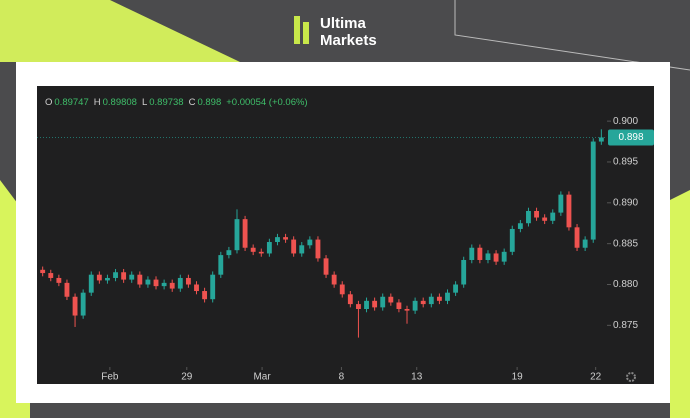 This screenshot has height=418, width=690. I want to click on decor-lime-right, so click(680, 304).